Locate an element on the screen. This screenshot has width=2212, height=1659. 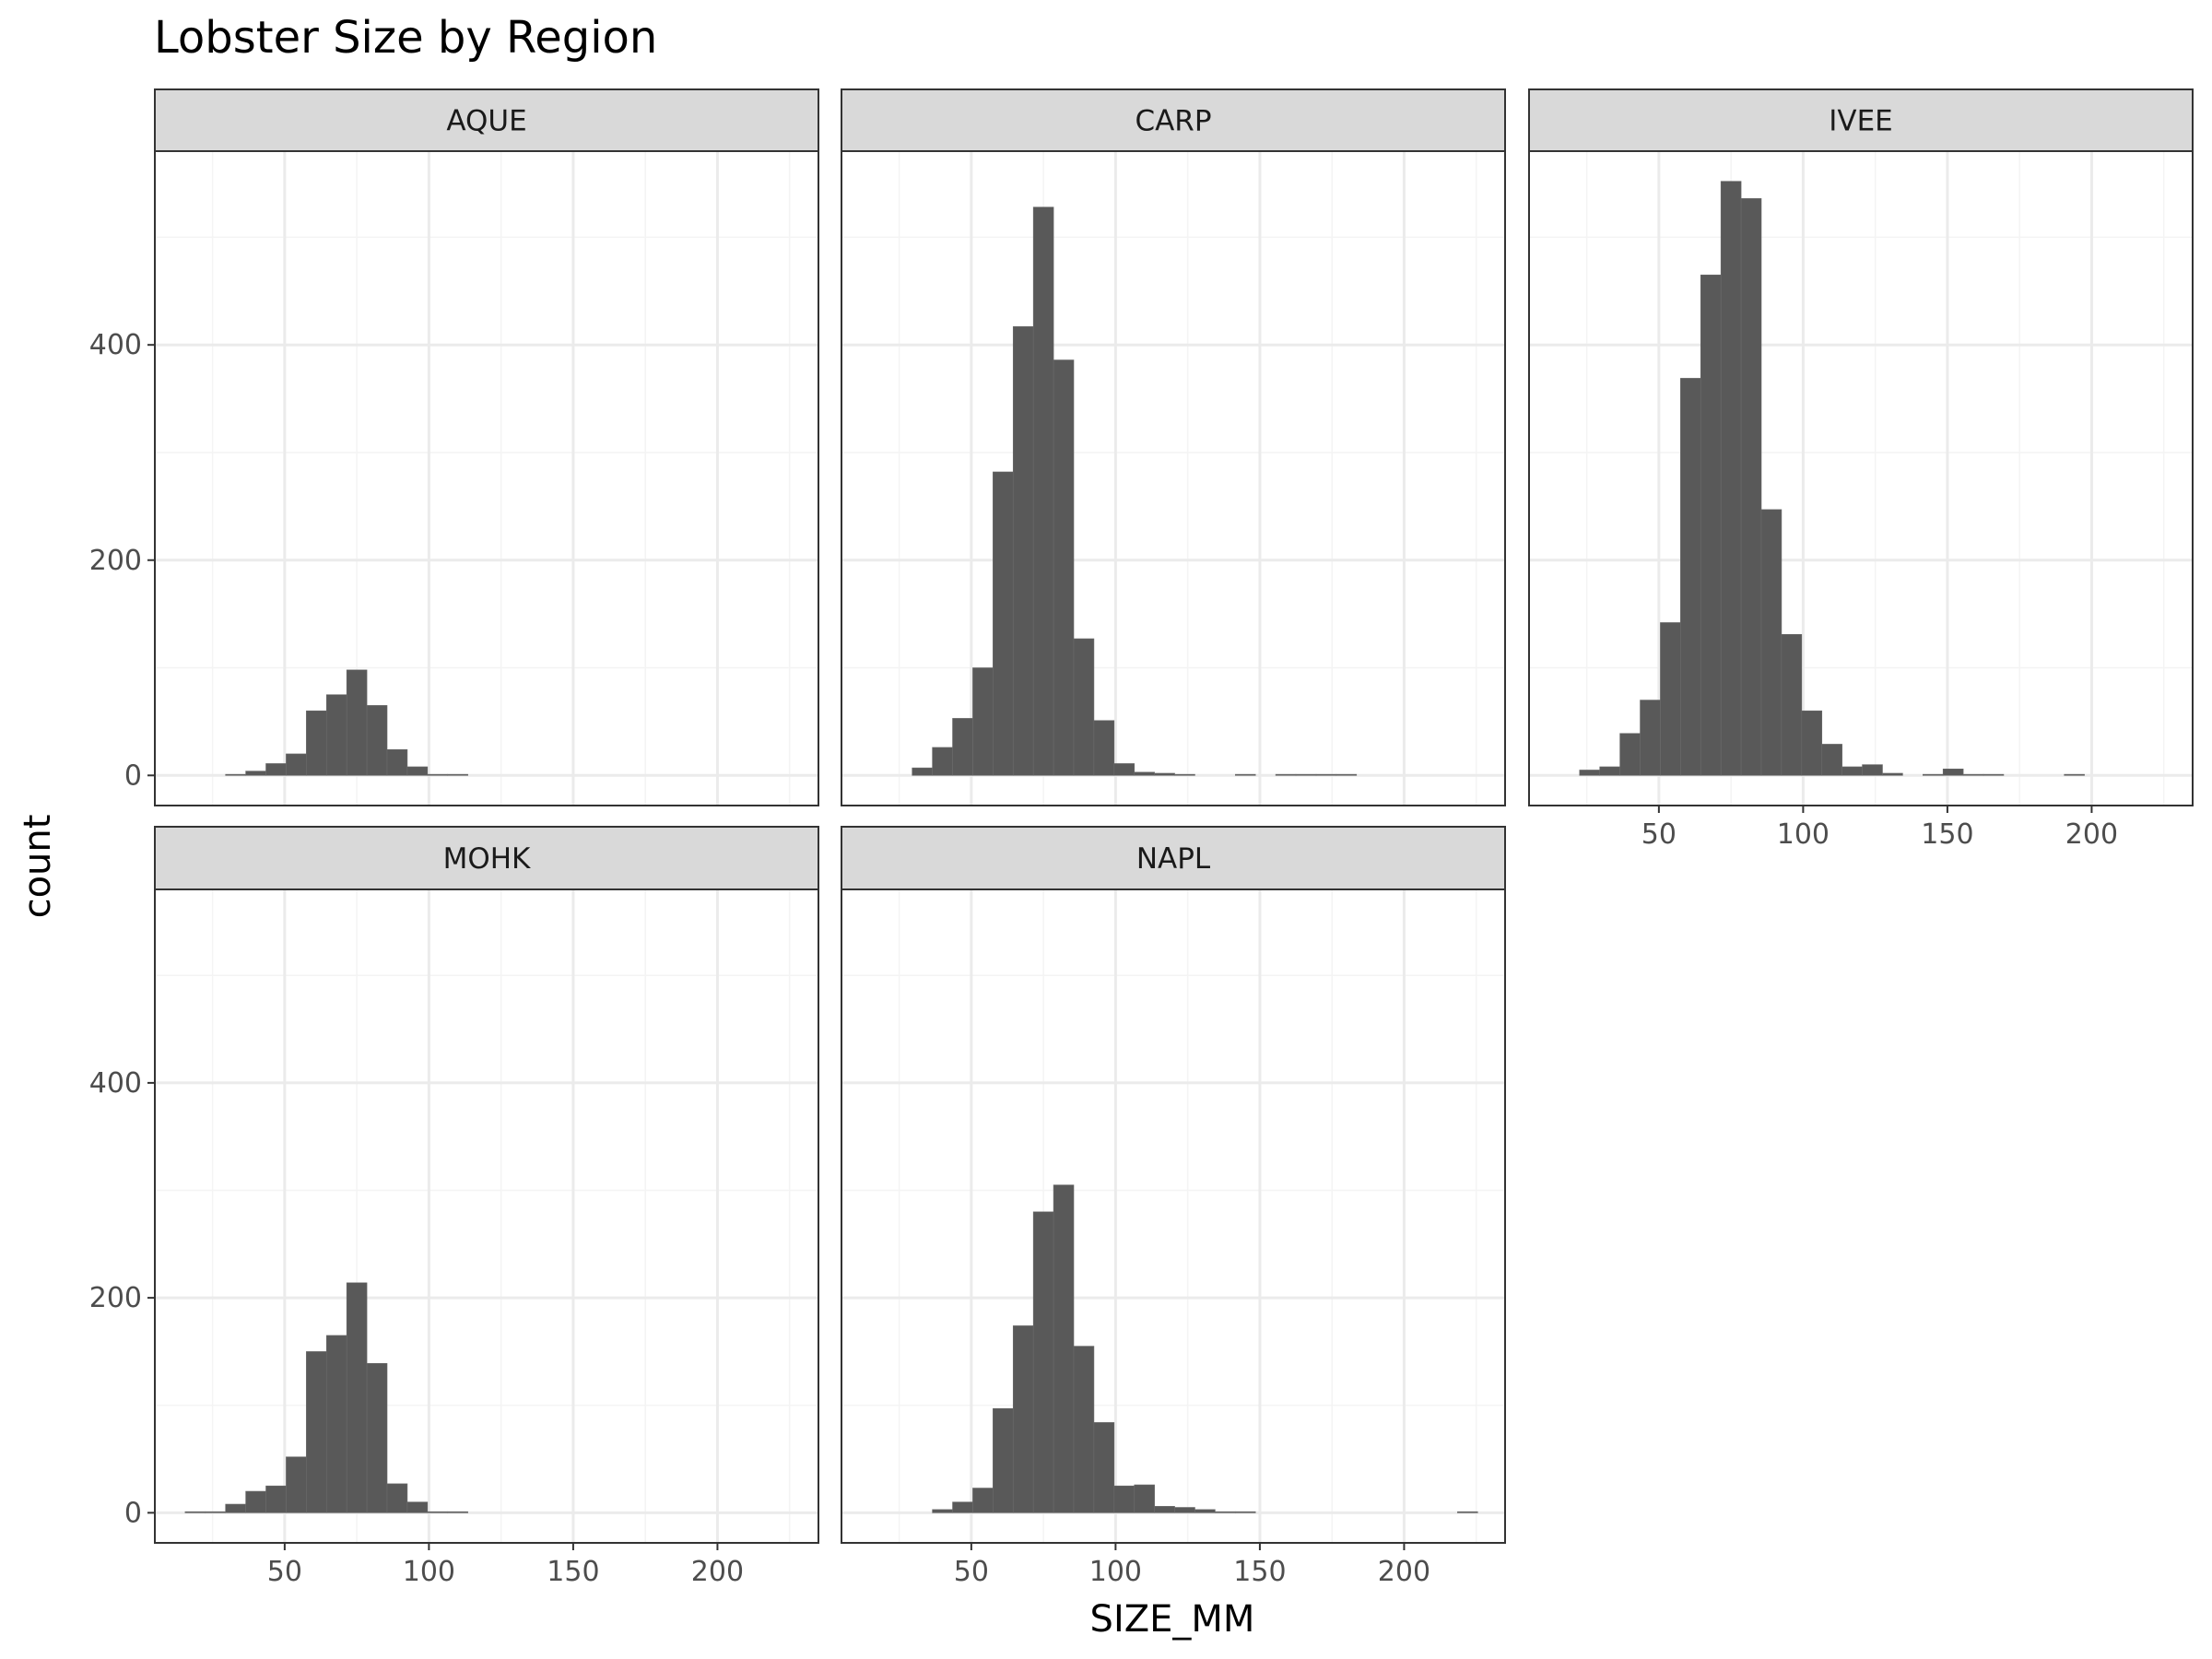
facet-panel-carp: CARP is located at coordinates (1173, 447).